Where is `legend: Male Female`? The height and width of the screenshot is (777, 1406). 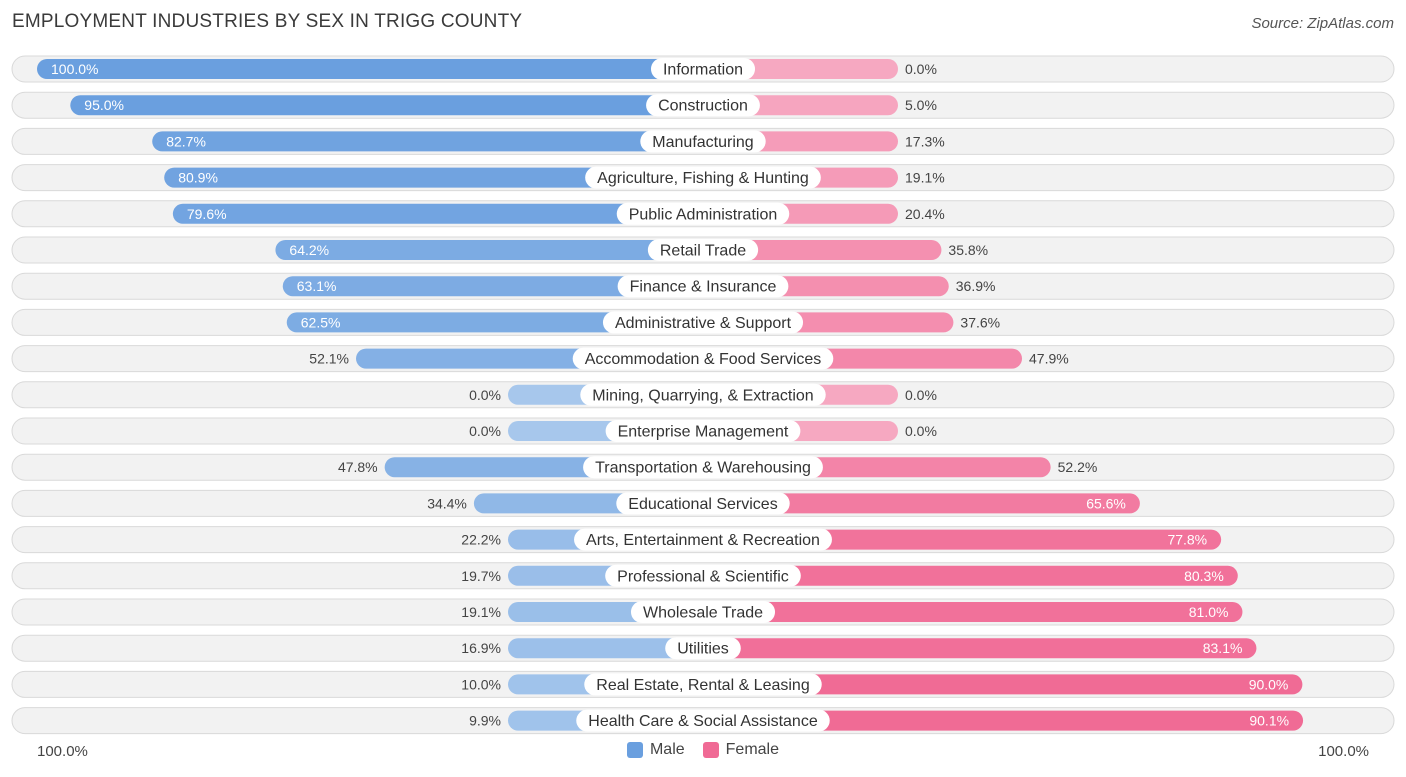
legend: Male Female is located at coordinates (703, 750).